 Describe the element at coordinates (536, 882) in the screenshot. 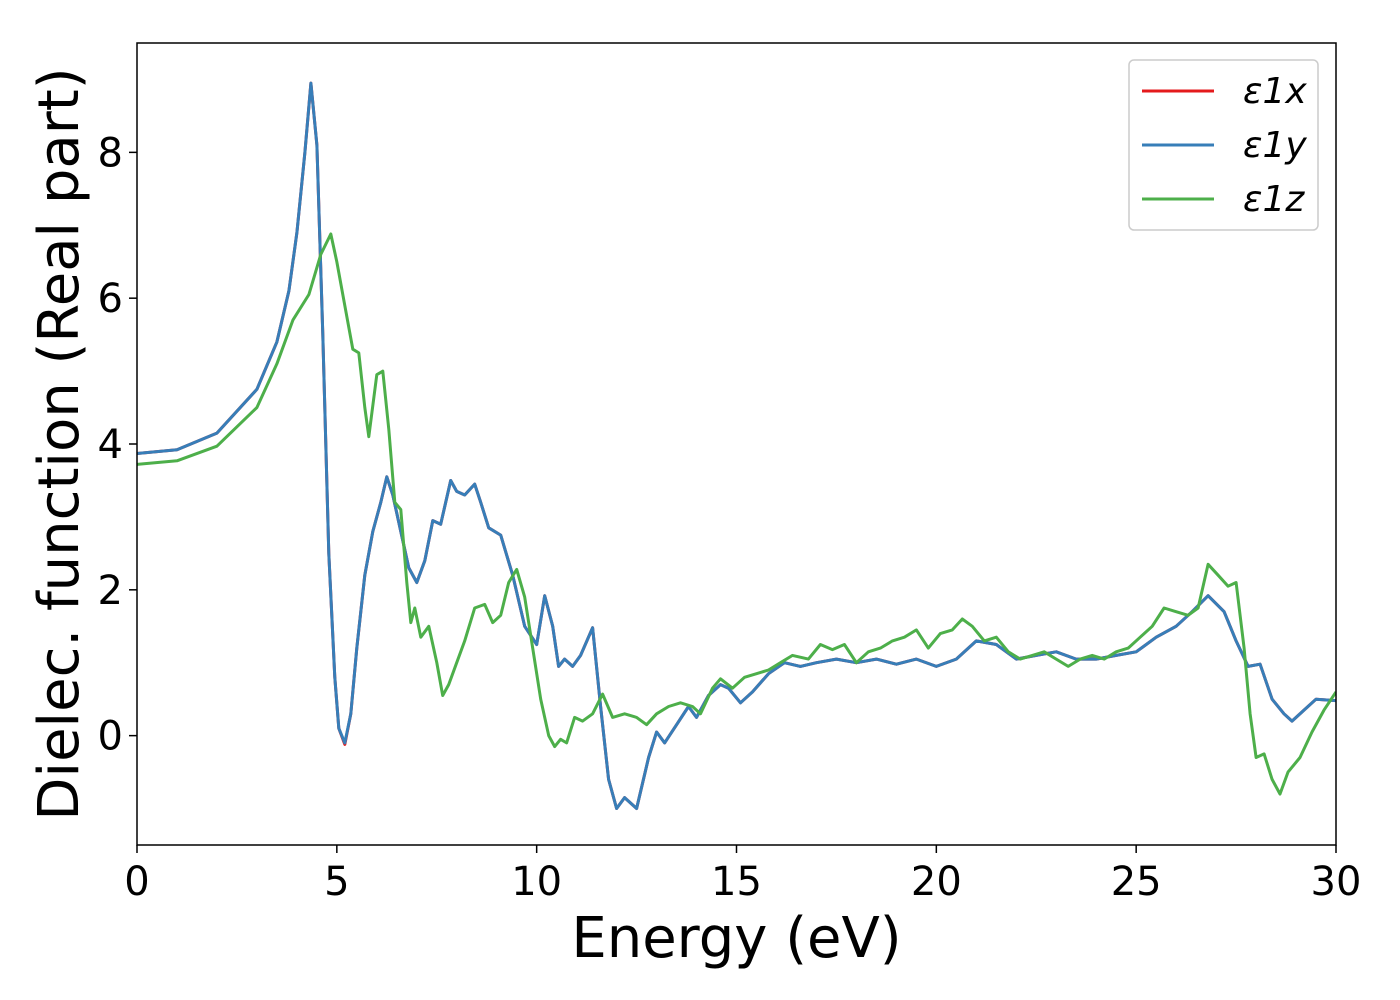

I see `x-tick-label: 10` at that location.